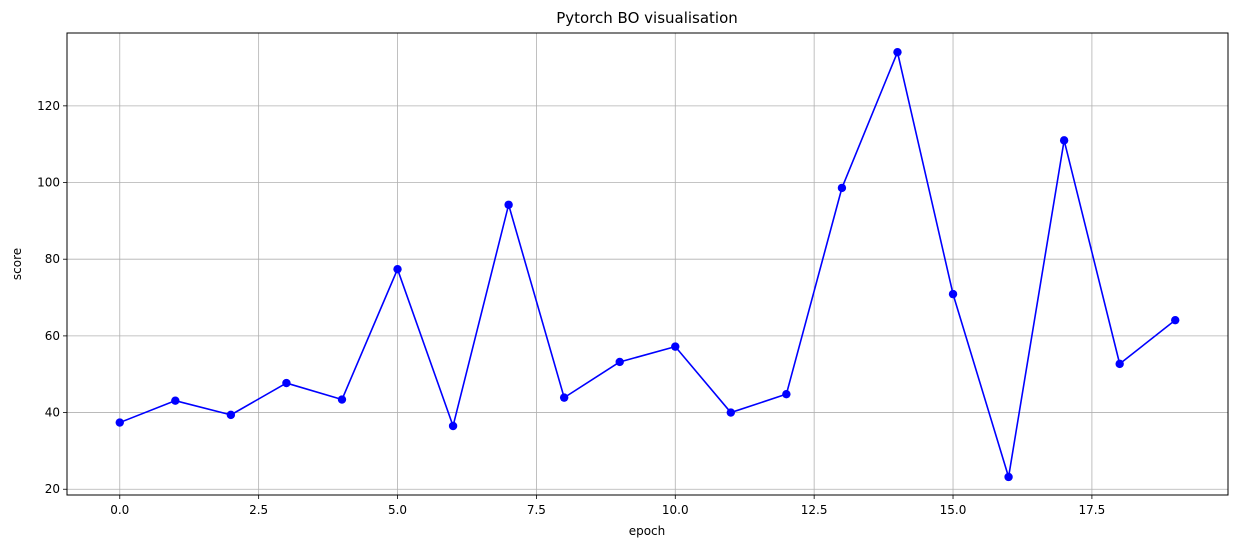 Image resolution: width=1238 pixels, height=551 pixels. What do you see at coordinates (52, 336) in the screenshot?
I see `y-tick-label: 60` at bounding box center [52, 336].